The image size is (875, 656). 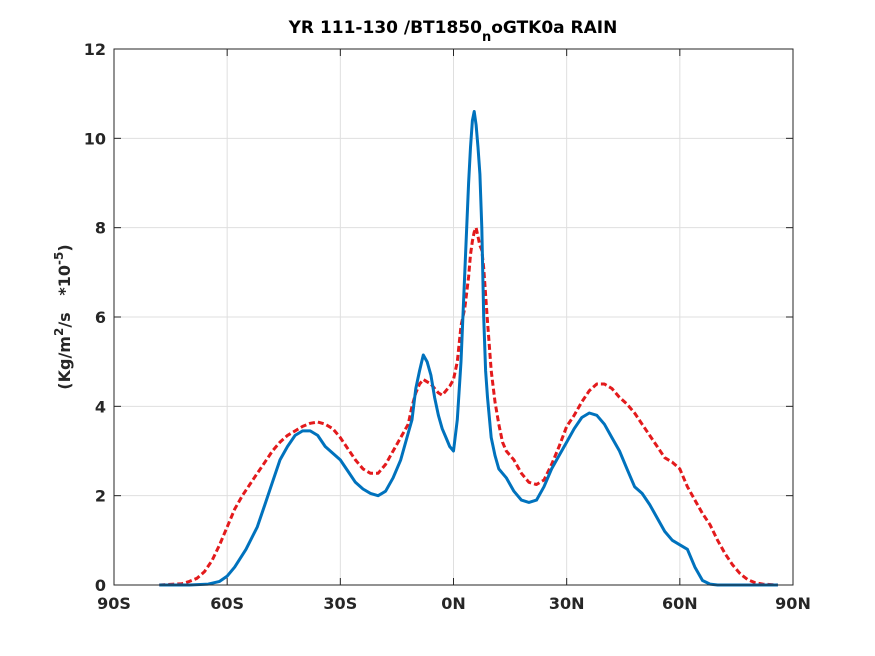 I want to click on y-tick-label: 0, so click(x=100, y=585).